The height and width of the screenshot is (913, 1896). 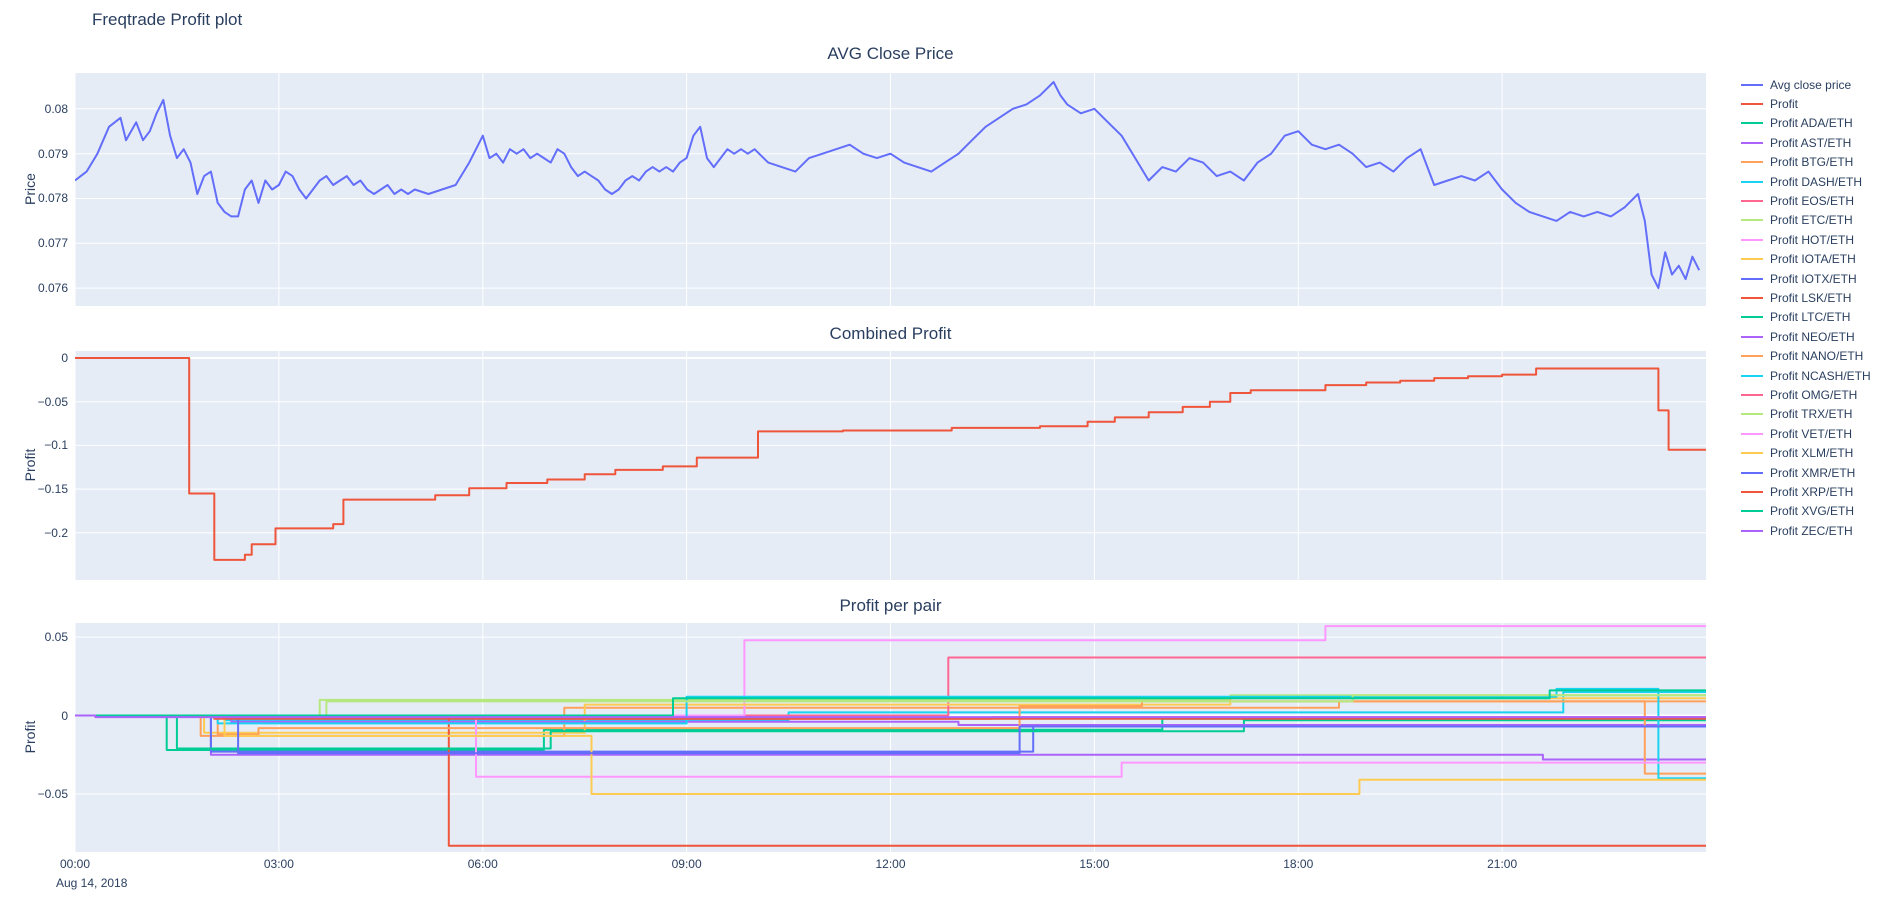 I want to click on legend-item-label: Profit HOT/ETH, so click(x=1812, y=239).